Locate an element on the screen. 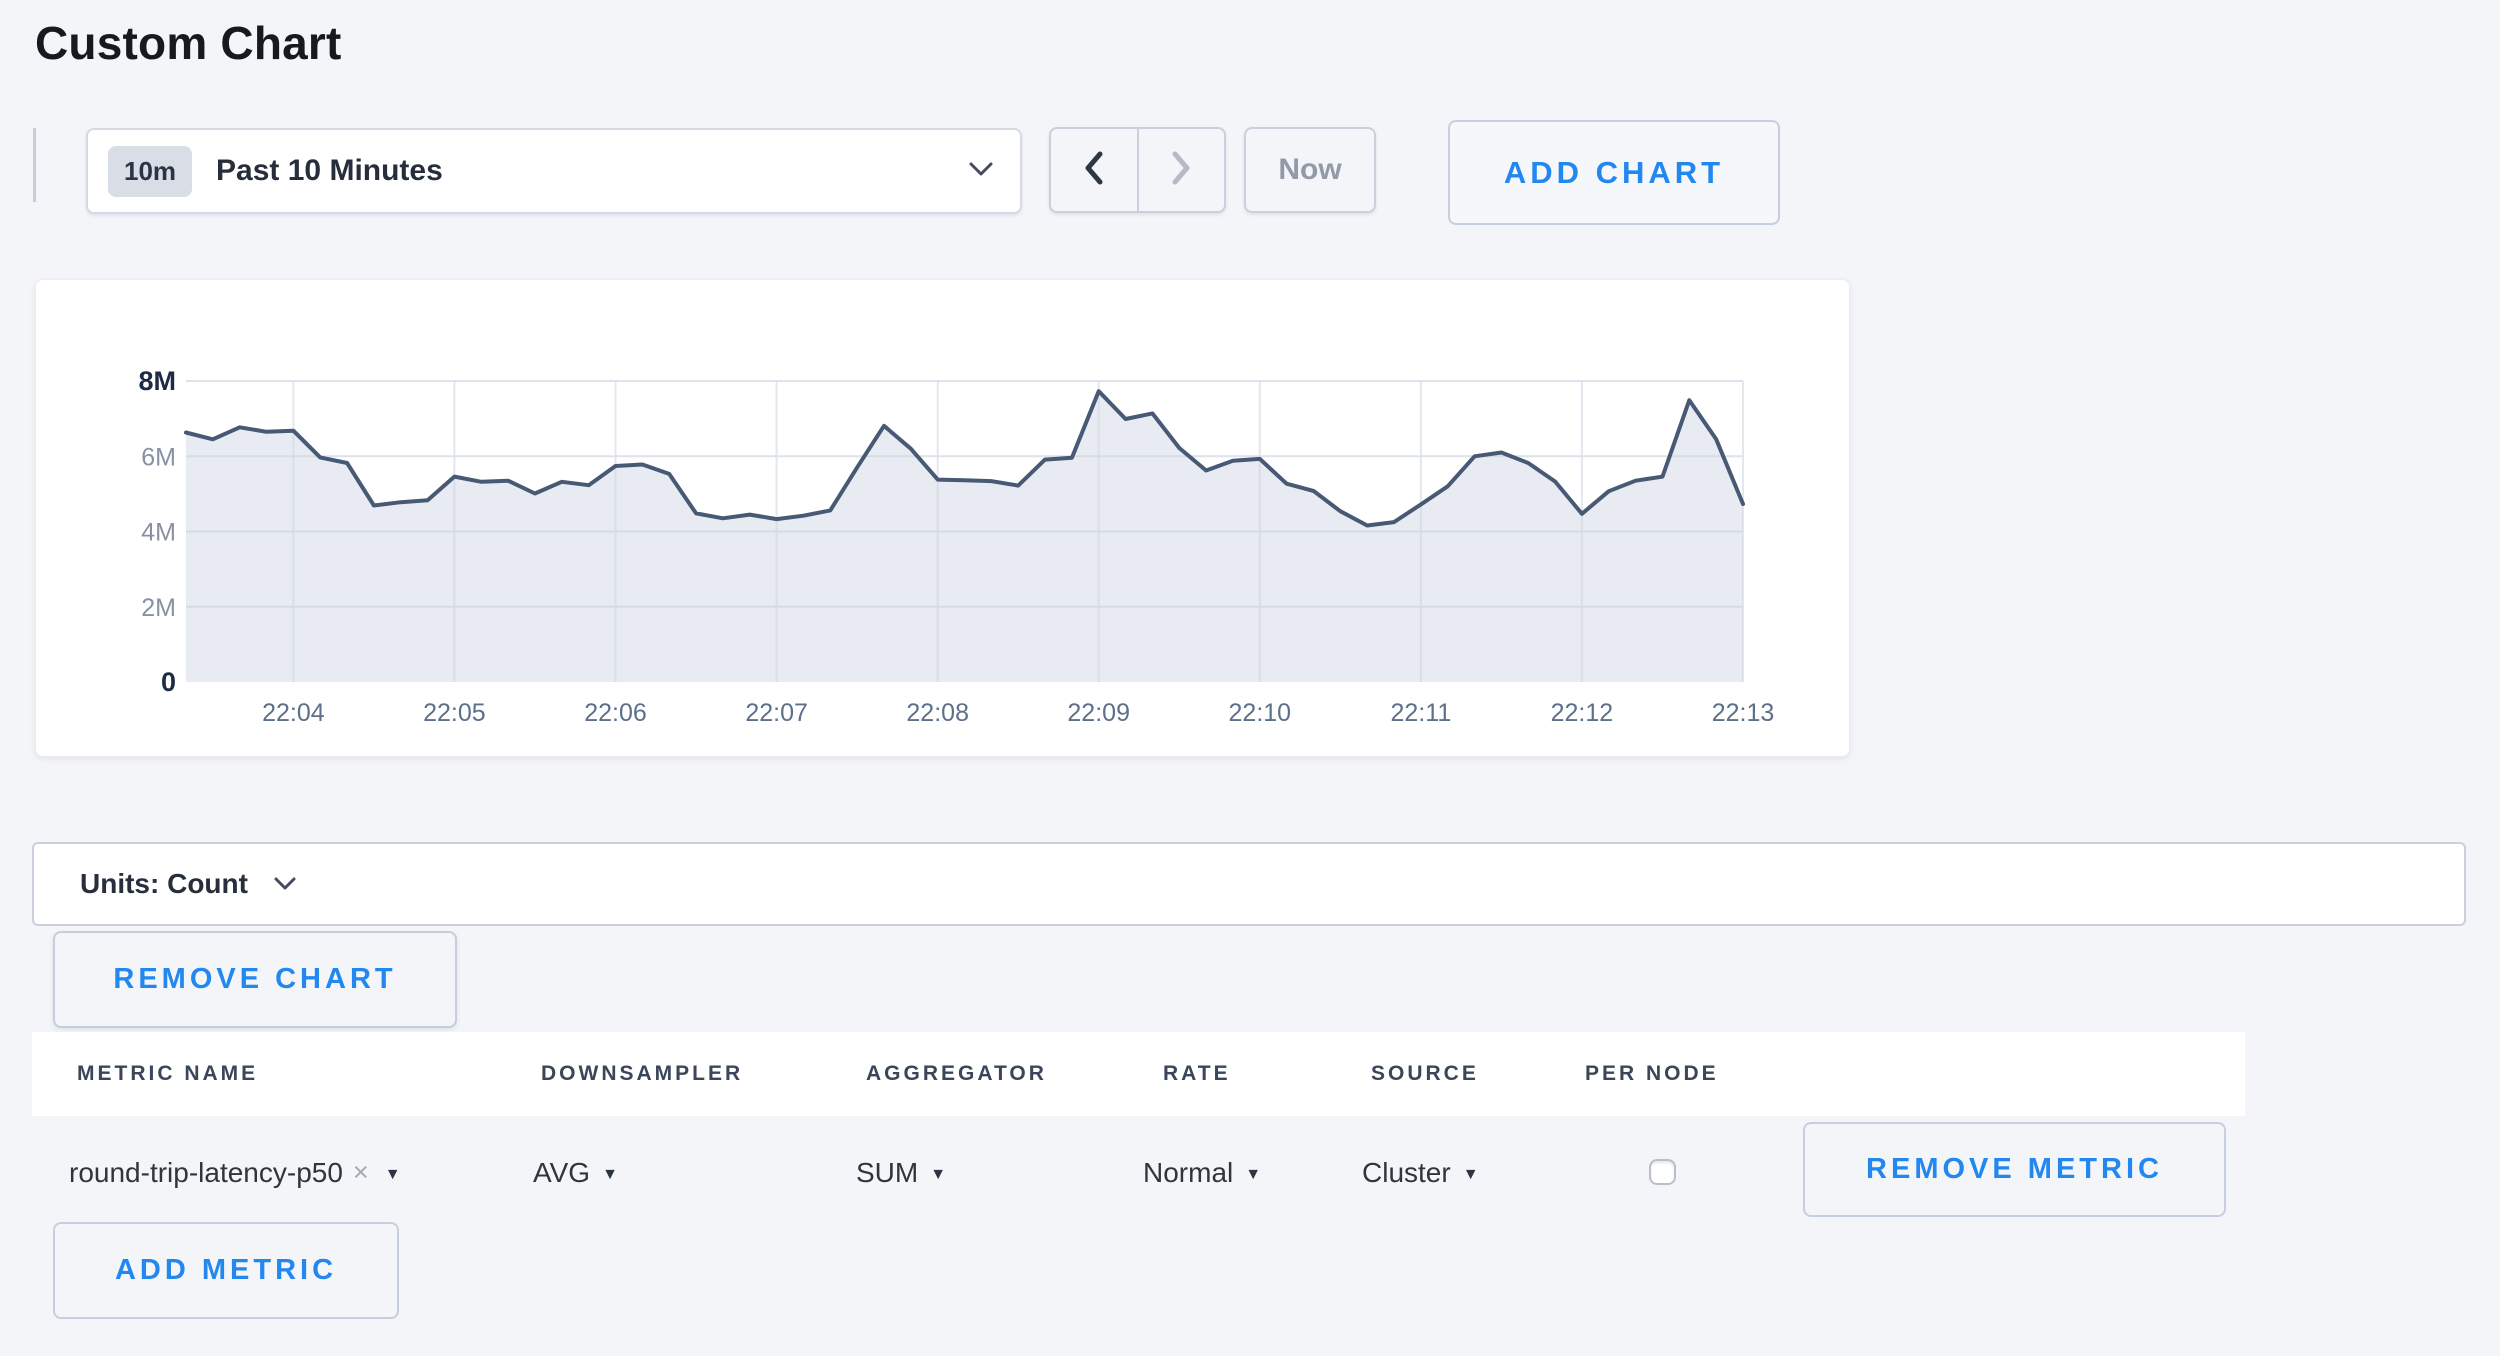  svg-text: 2M is located at coordinates (158, 608).